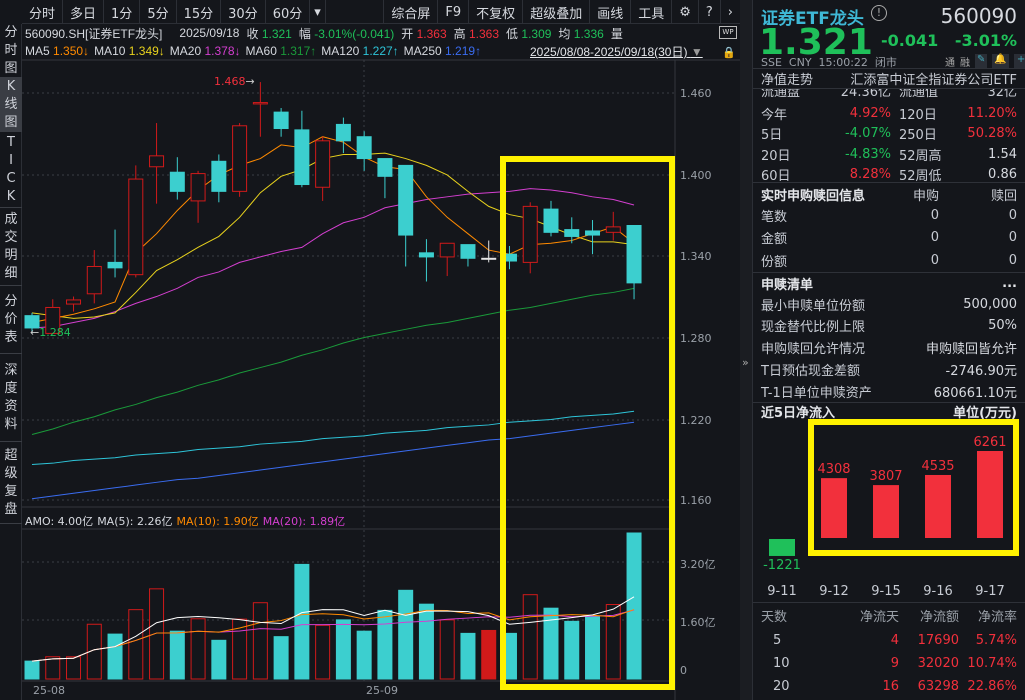 The width and height of the screenshot is (1025, 700). What do you see at coordinates (787, 80) in the screenshot?
I see `nav-trend-link: 净值走势` at bounding box center [787, 80].